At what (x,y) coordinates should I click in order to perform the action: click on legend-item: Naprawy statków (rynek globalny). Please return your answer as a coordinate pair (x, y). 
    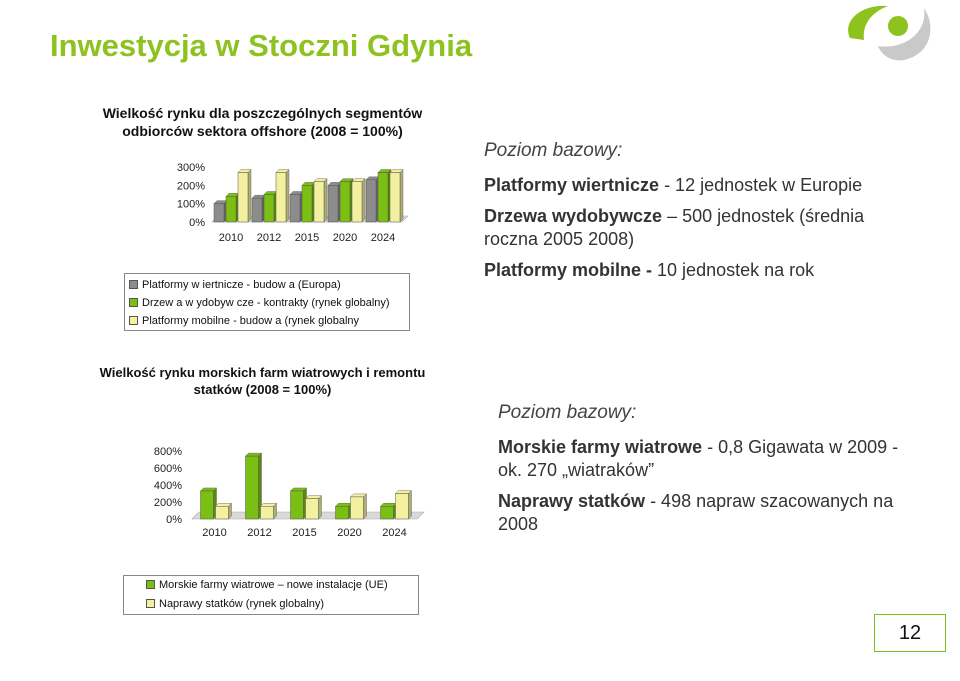
    Looking at the image, I should click on (235, 604).